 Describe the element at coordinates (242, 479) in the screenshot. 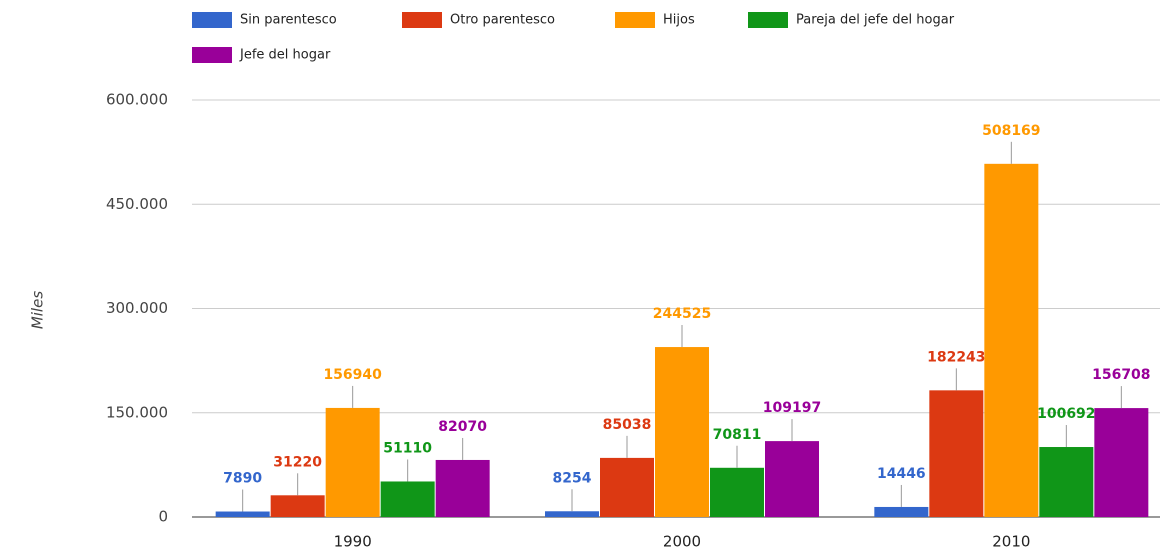

I see `data-label: 7890` at that location.